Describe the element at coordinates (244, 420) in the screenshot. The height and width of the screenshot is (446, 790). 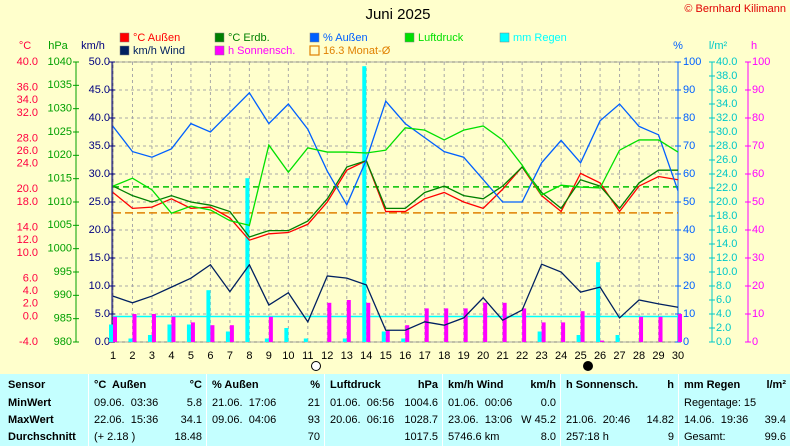
I see `cell-left: 09.06. 04:06` at that location.